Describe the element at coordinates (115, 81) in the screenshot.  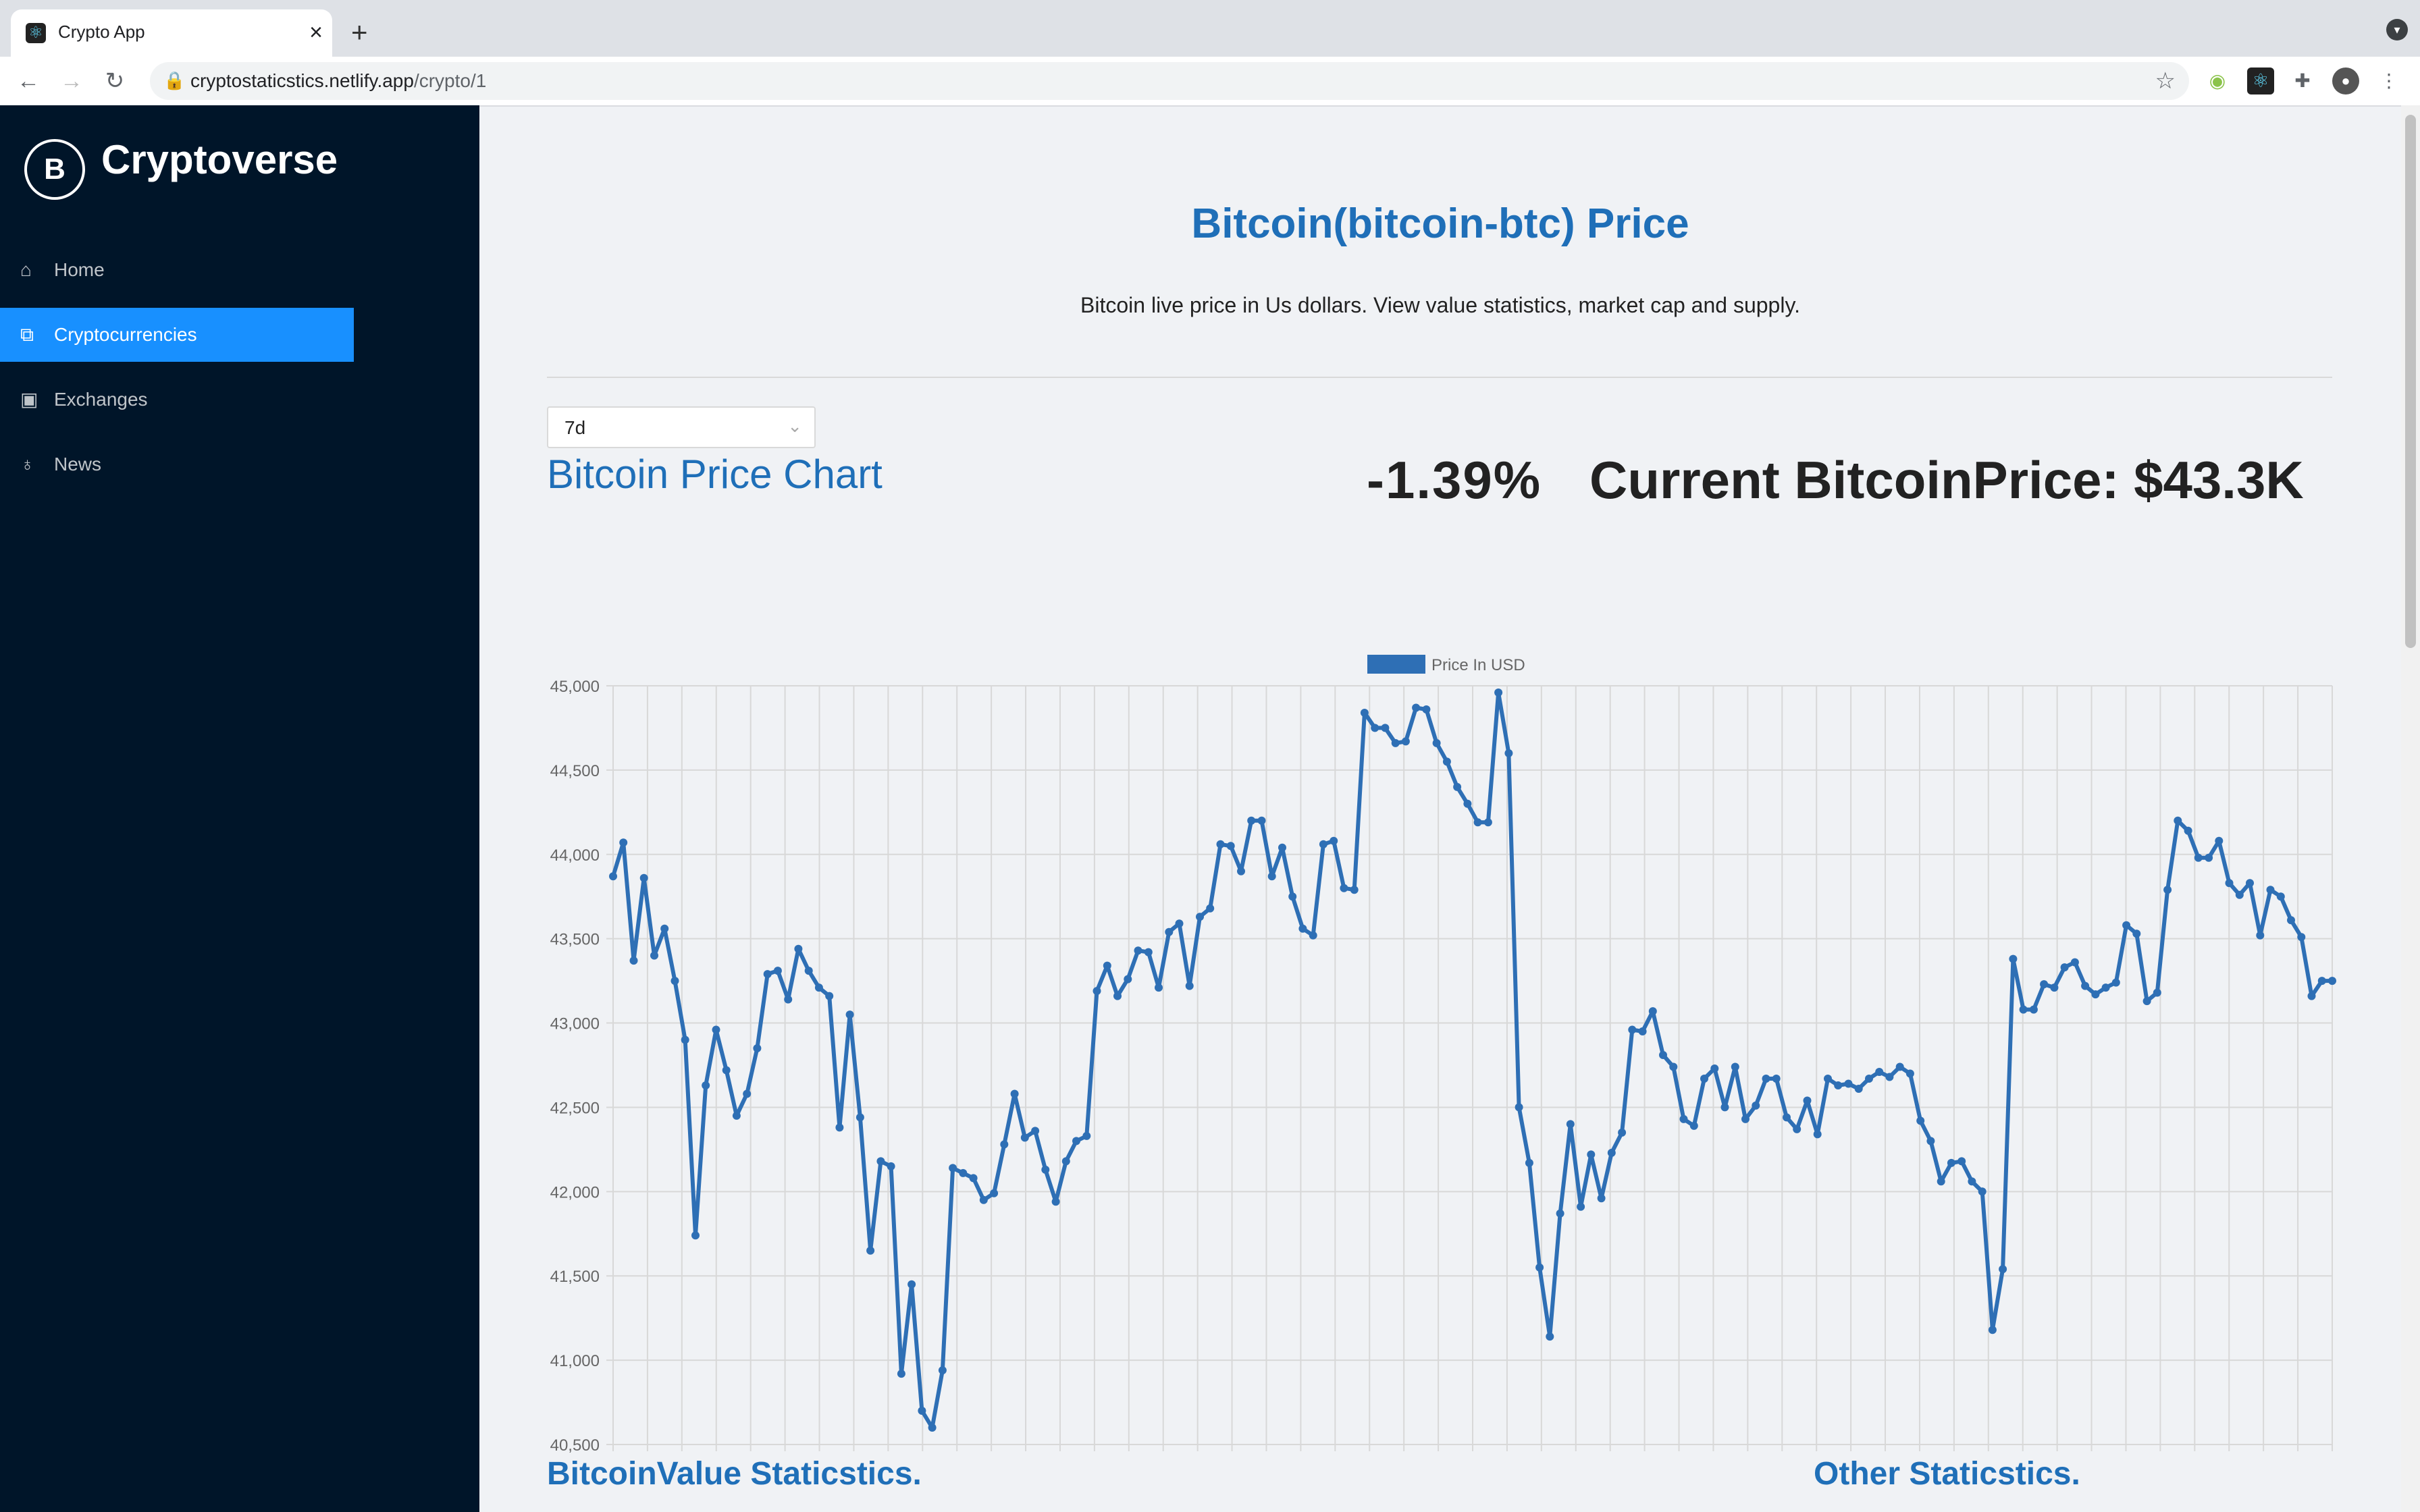
I see `reload-icon: ↻` at that location.